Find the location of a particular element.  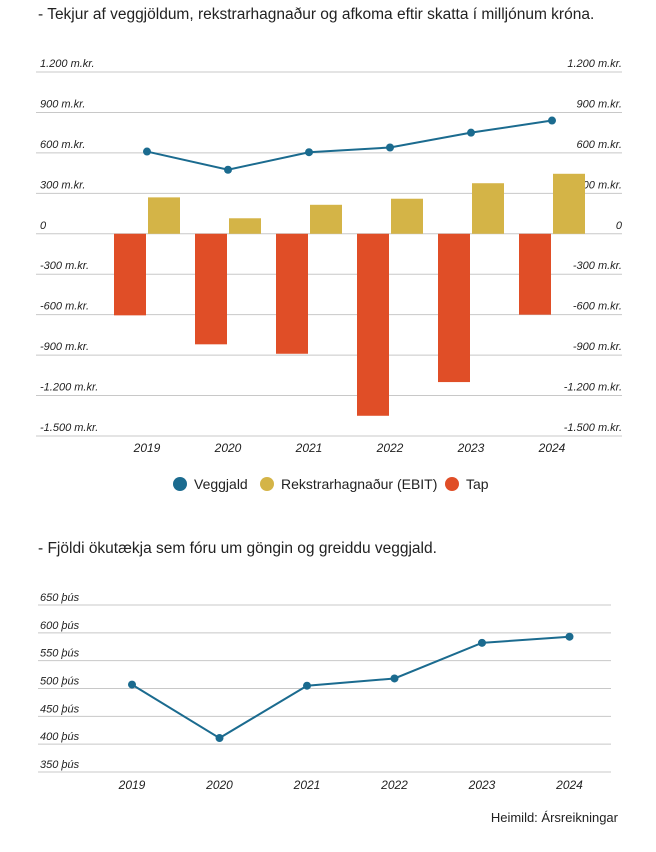

line-vehicles is located at coordinates (350, 687).